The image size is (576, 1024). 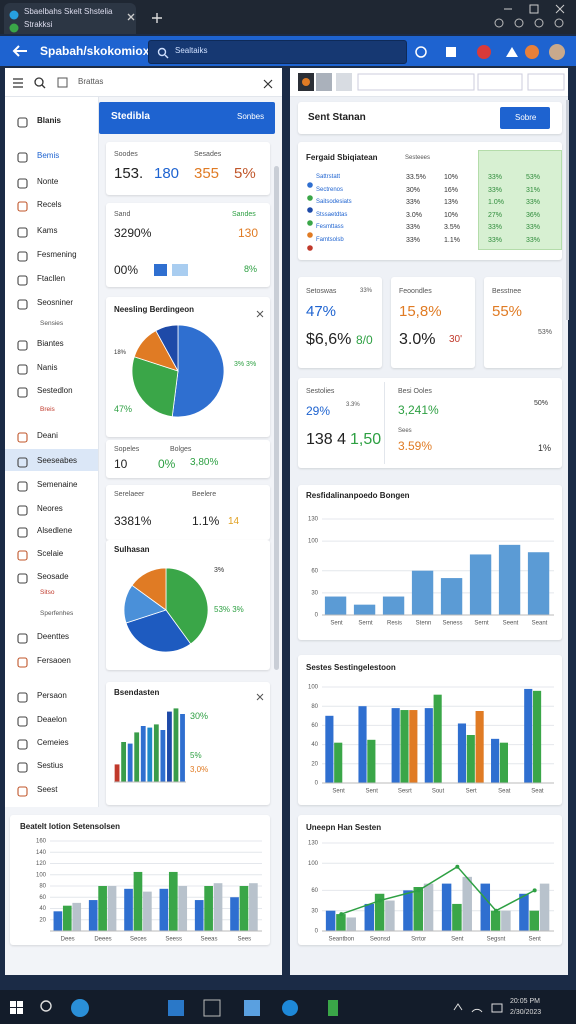 I want to click on card-text: 10, so click(x=121, y=464).